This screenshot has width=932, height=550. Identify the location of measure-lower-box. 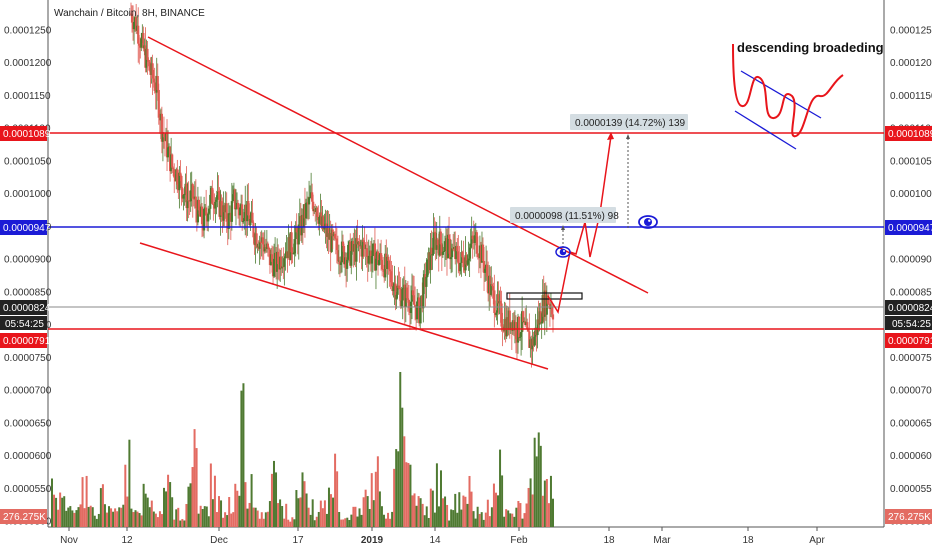
(563, 215).